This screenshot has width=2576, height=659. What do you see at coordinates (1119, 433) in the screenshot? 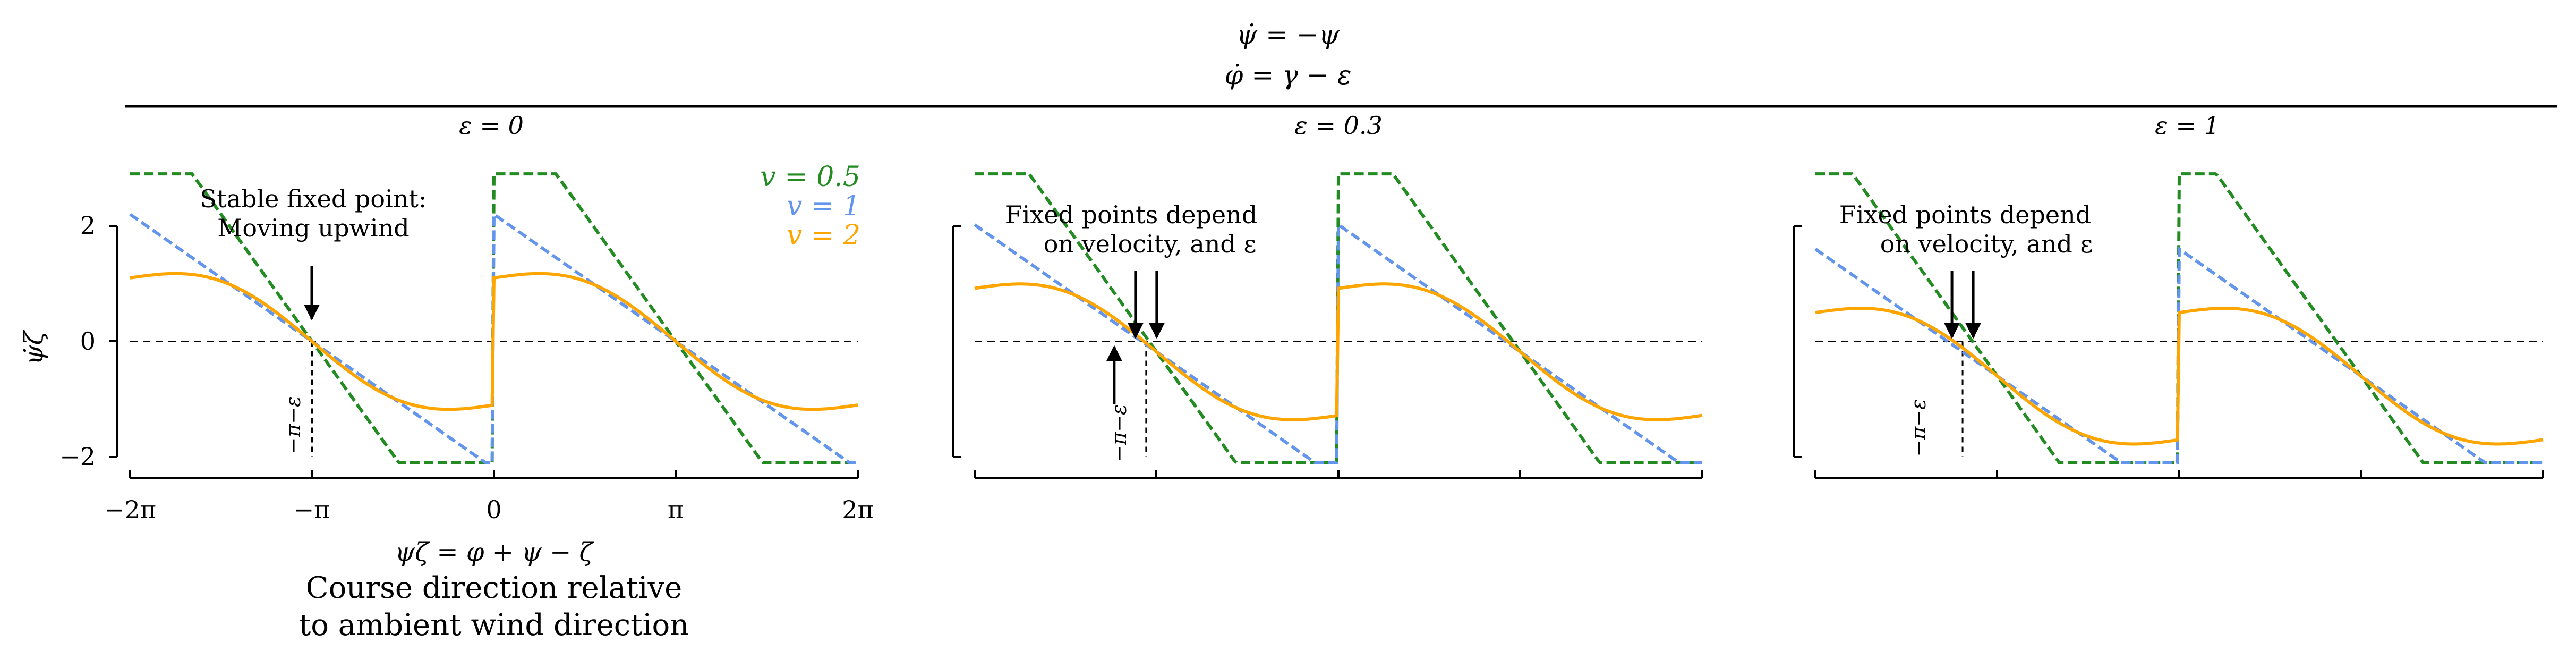
I see `panel-2-marker-label: −π−ε` at bounding box center [1119, 433].